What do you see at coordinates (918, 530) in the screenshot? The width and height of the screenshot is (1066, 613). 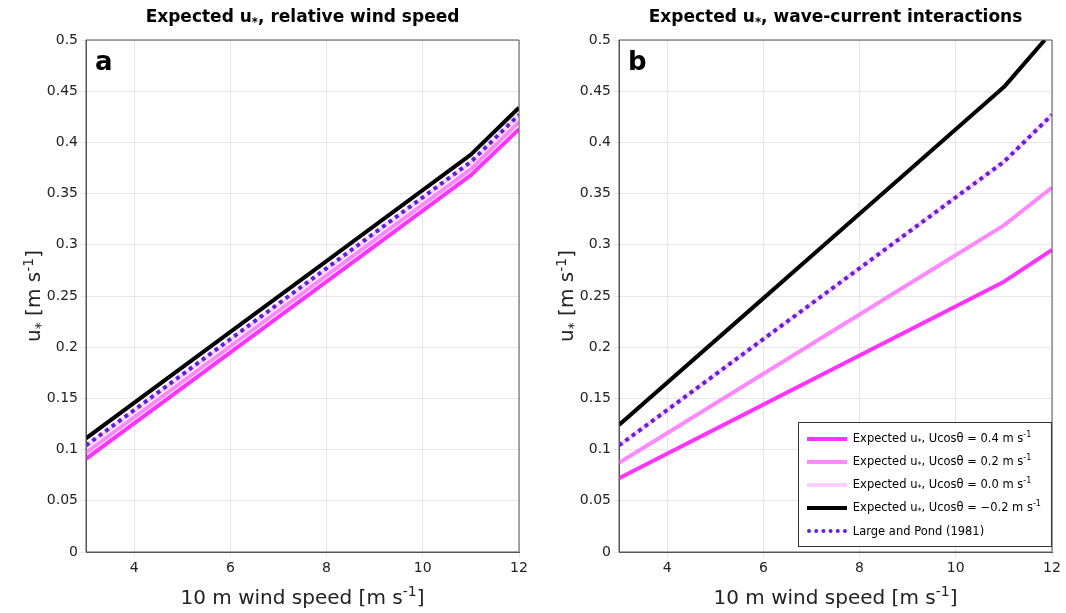 I see `legend-label: Large and Pond (1981)` at bounding box center [918, 530].